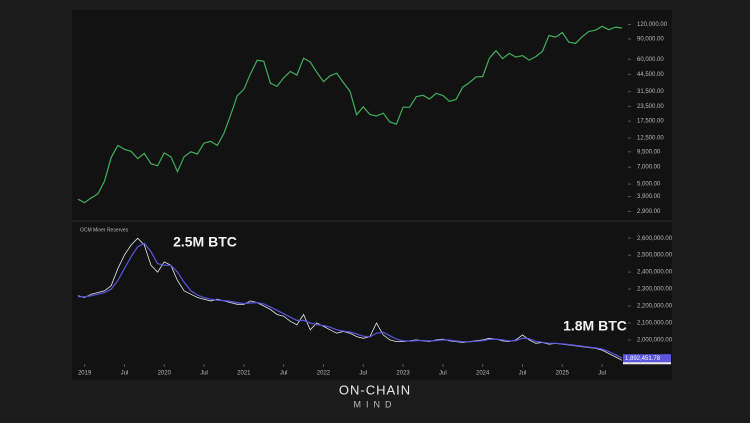 The width and height of the screenshot is (750, 423). Describe the element at coordinates (375, 389) in the screenshot. I see `brand-name: ON-CHAIN` at that location.